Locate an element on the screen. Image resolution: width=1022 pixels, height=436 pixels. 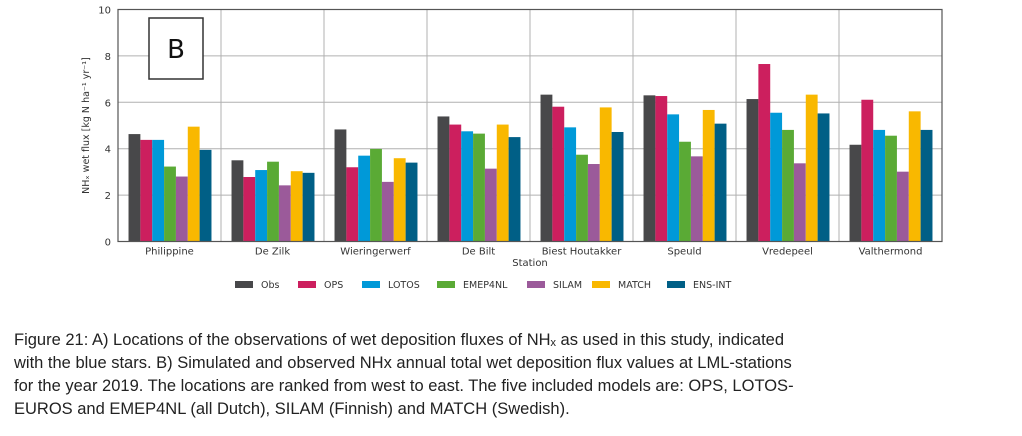
legend-label-emep4nl: EMEP4NL is located at coordinates (485, 285).